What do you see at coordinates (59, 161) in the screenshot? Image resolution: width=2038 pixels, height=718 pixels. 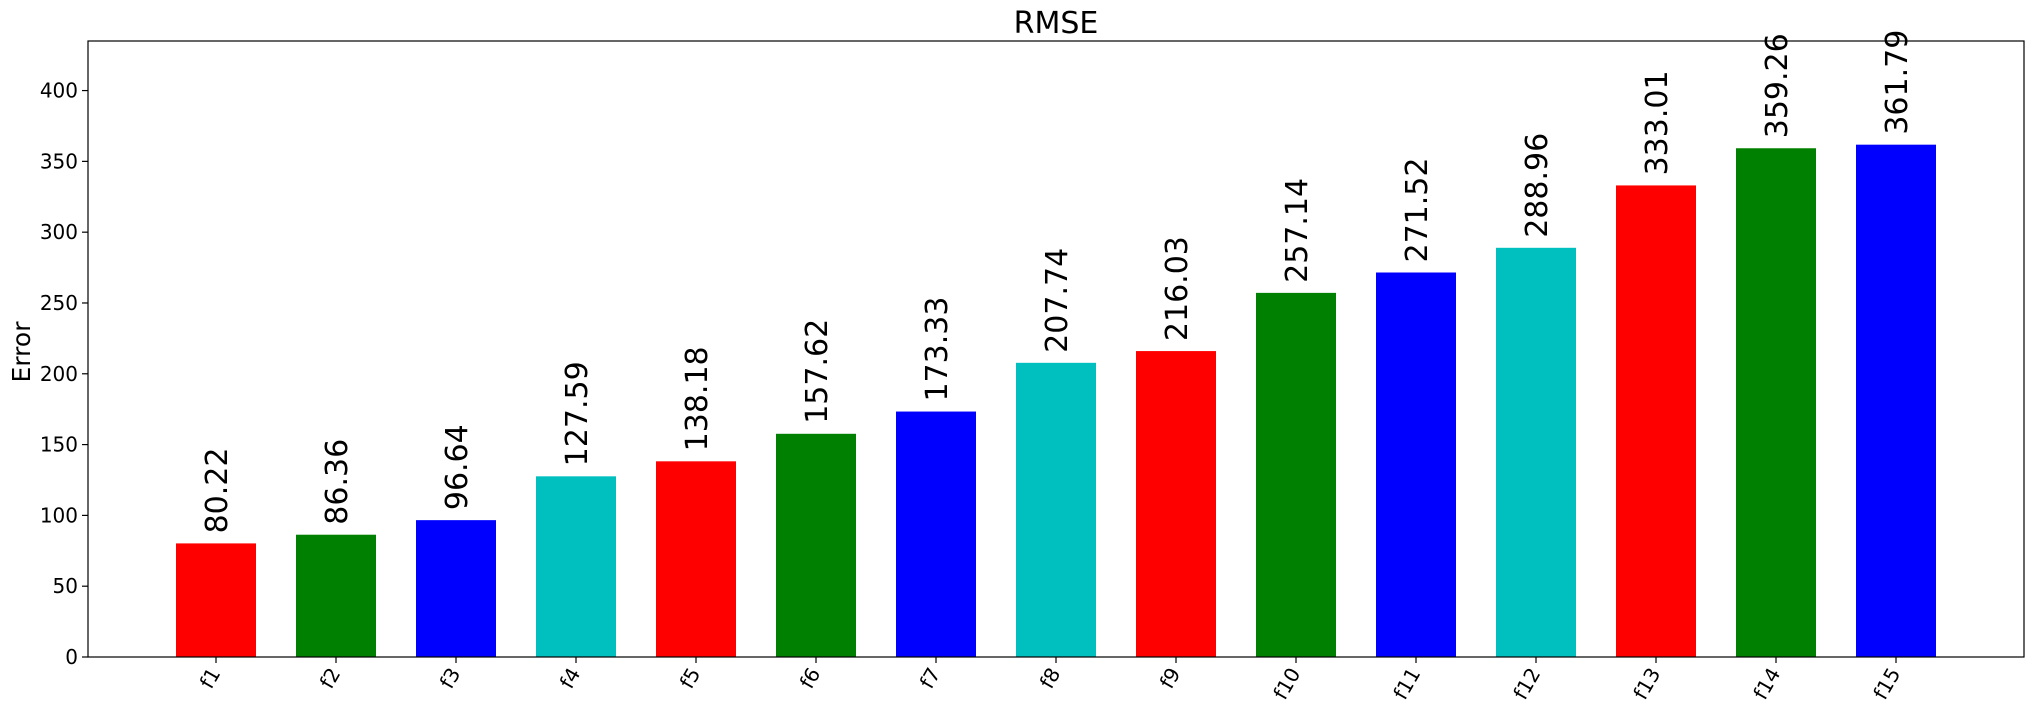 I see `y-tick-label: 350` at bounding box center [59, 161].